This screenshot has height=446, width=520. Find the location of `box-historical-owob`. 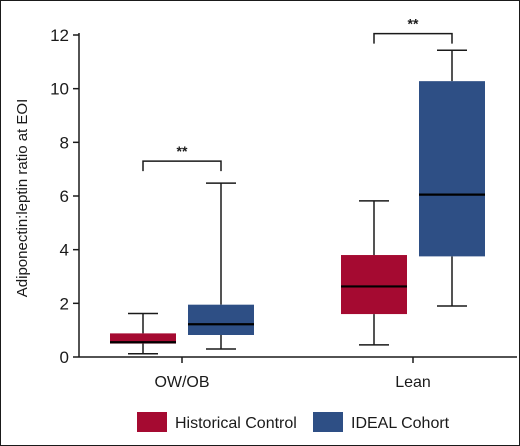

box-historical-owob is located at coordinates (143, 333).